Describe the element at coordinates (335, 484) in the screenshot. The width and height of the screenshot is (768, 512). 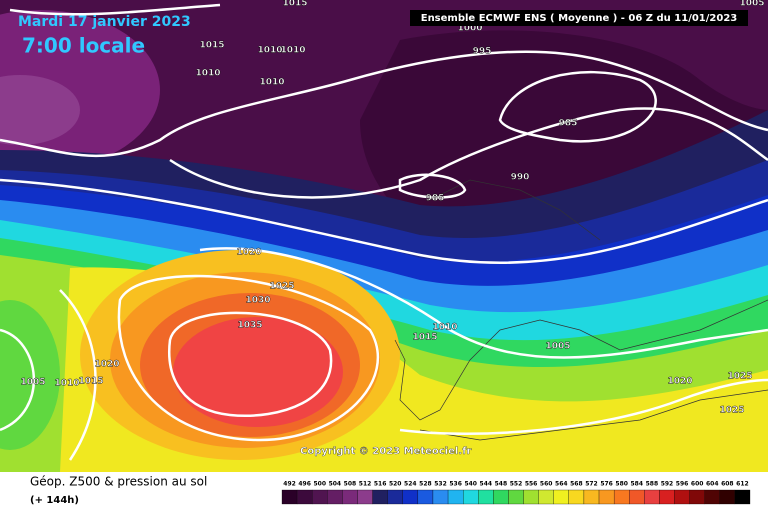
I see `legend-label: 504` at that location.